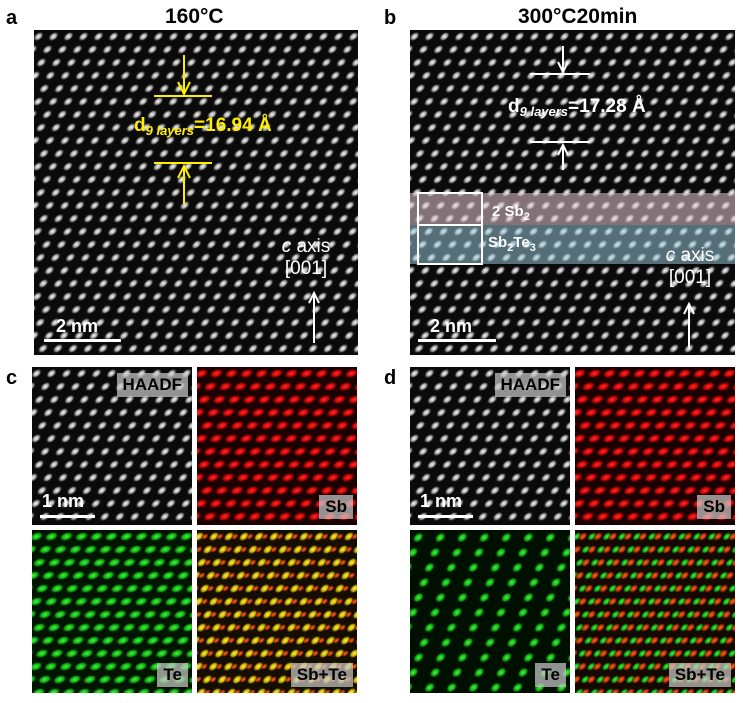  Describe the element at coordinates (530, 385) in the screenshot. I see `panel-d-haadf-tag: HAADF` at that location.